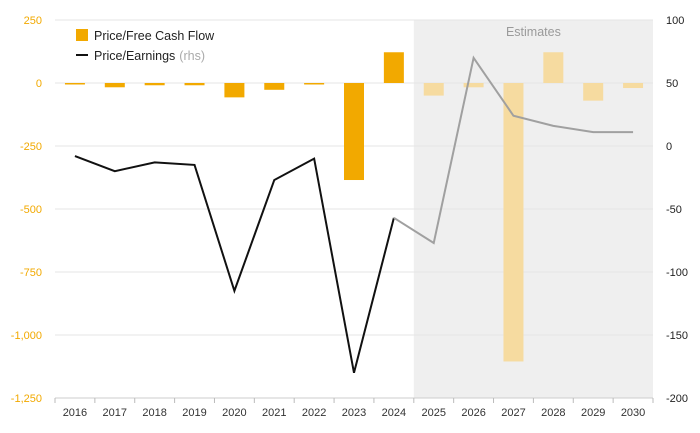 The image size is (700, 433). I want to click on y-right-tick-label: -150, so click(677, 336).